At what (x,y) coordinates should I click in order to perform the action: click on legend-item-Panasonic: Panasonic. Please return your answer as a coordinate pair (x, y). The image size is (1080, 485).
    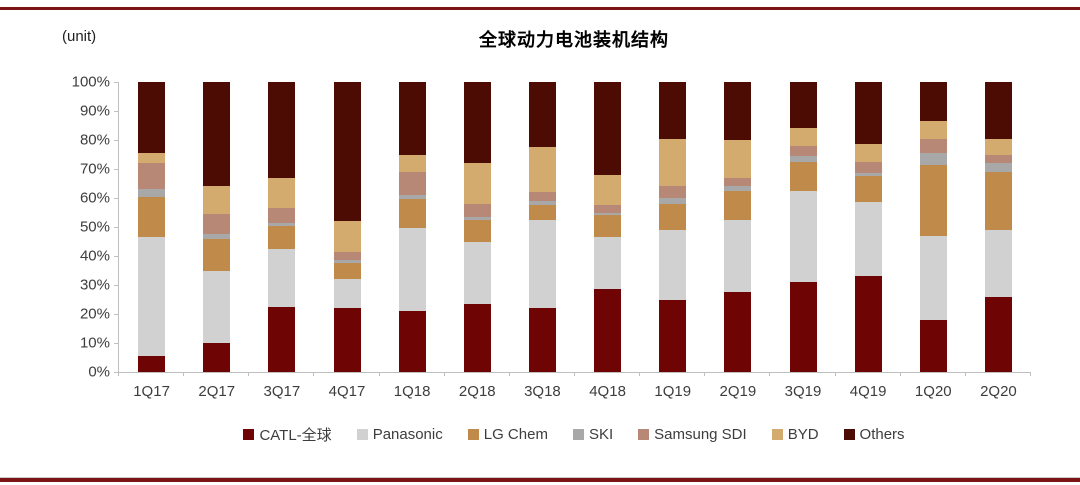
    Looking at the image, I should click on (399, 434).